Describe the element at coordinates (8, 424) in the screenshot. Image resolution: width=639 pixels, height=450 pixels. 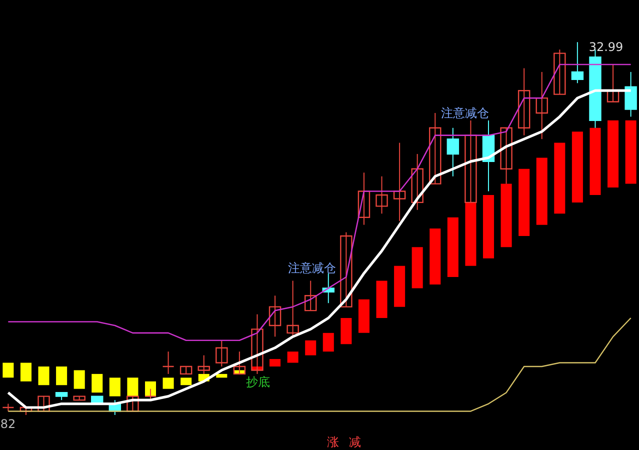
I see `text: 82` at that location.